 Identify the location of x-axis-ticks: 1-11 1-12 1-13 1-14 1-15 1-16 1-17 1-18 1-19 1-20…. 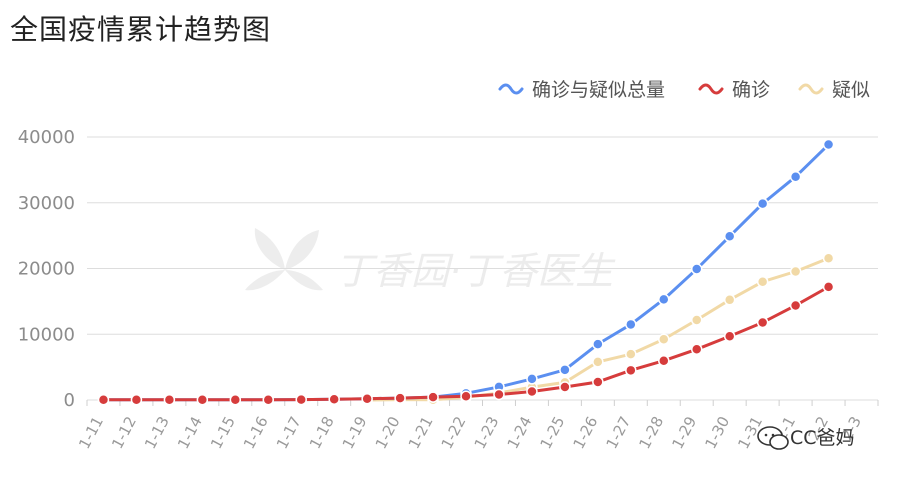
(470, 432).